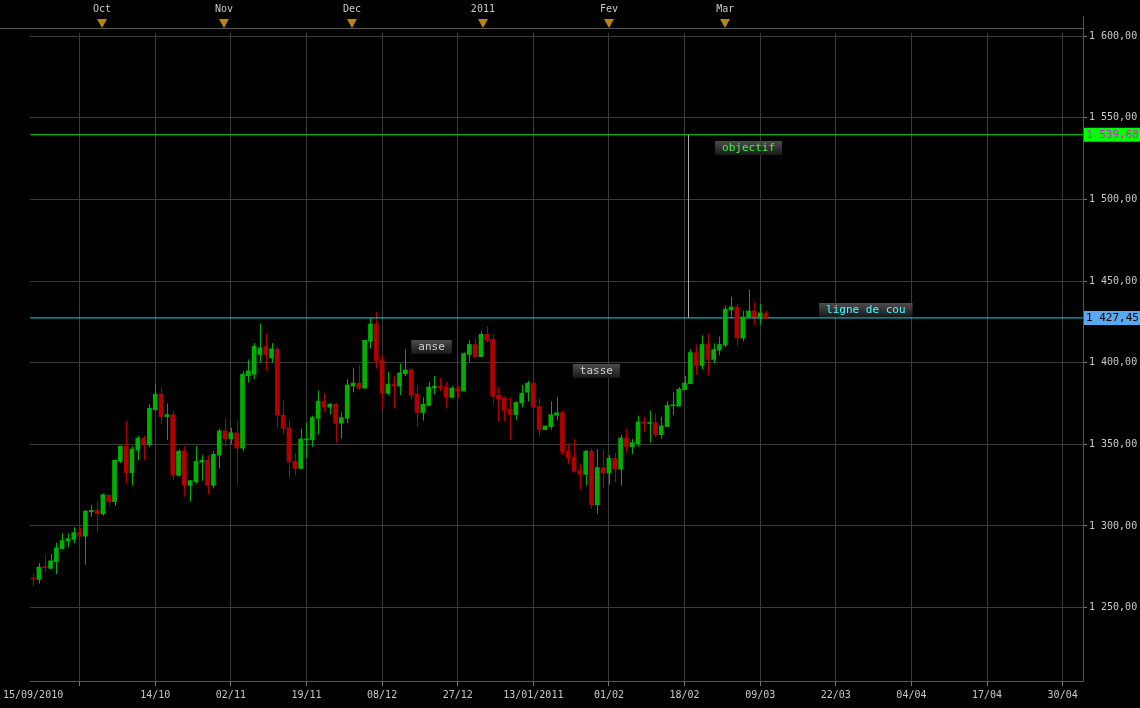 The image size is (1140, 708). I want to click on x-tick-label: 13/01/2011, so click(533, 694).